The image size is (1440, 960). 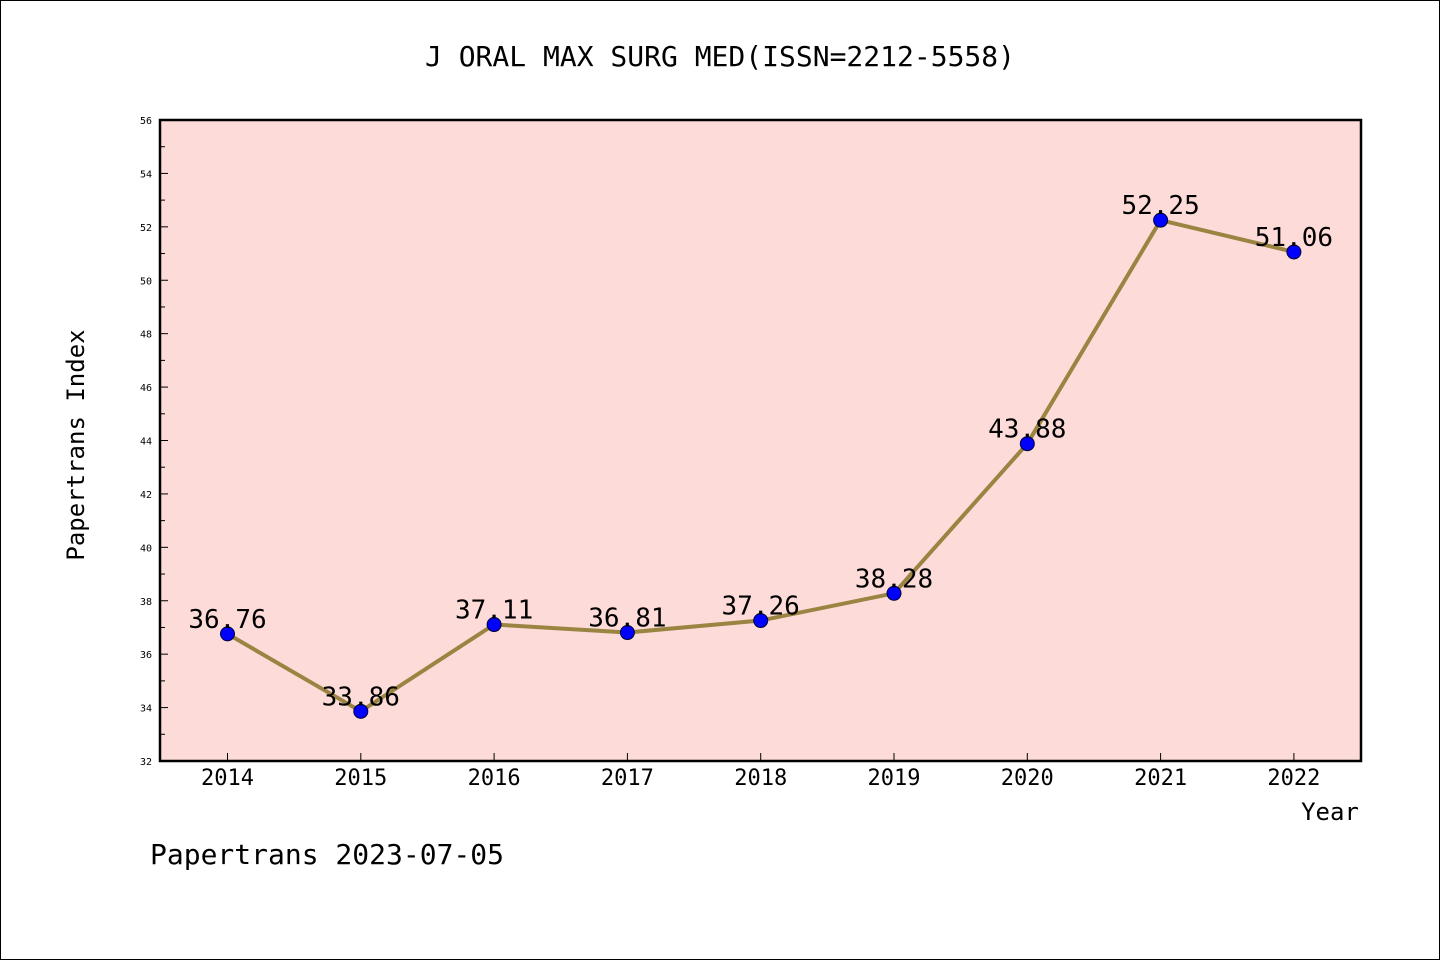 I want to click on y-tick-label: 38, so click(x=146, y=602).